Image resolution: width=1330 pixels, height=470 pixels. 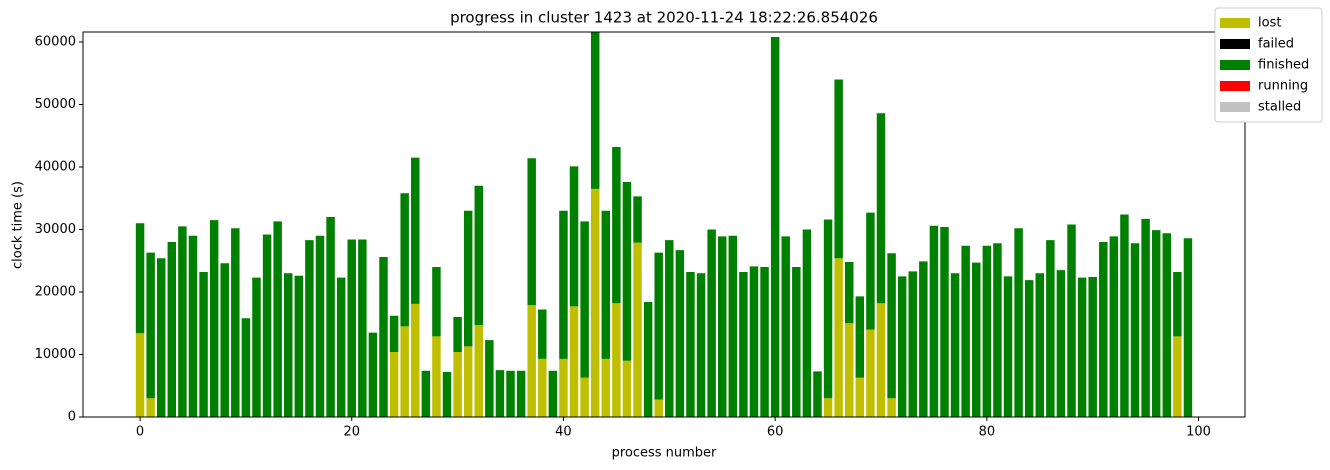 I want to click on x-tick-label: 100, so click(x=1198, y=432).